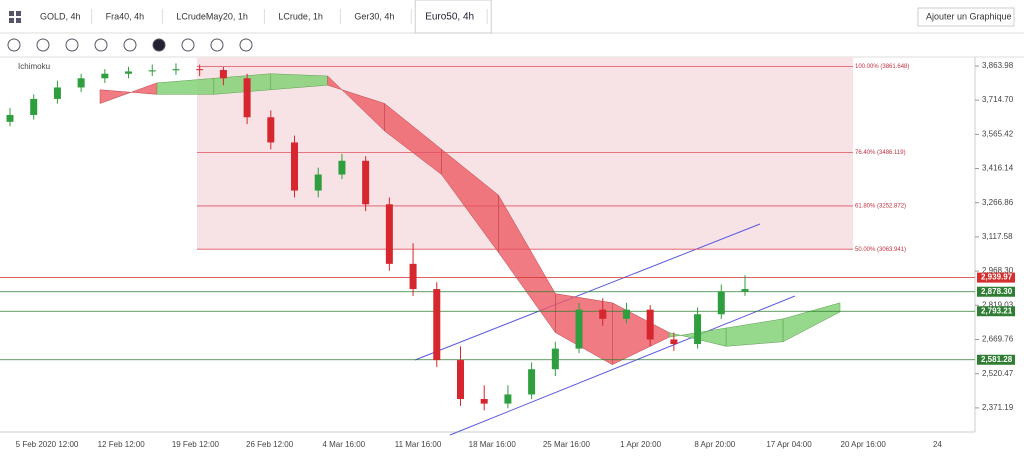 The image size is (1024, 461). What do you see at coordinates (47, 444) in the screenshot?
I see `x-tick-label: 5 Feb 2020 12:00` at bounding box center [47, 444].